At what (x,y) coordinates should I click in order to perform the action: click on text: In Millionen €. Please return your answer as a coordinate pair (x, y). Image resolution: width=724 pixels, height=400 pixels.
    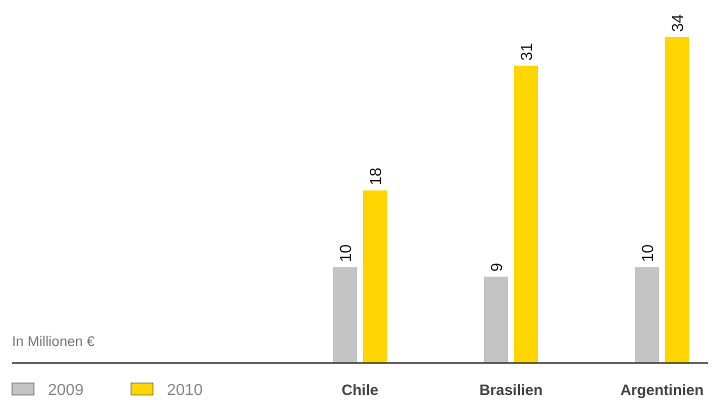
    Looking at the image, I should click on (53, 341).